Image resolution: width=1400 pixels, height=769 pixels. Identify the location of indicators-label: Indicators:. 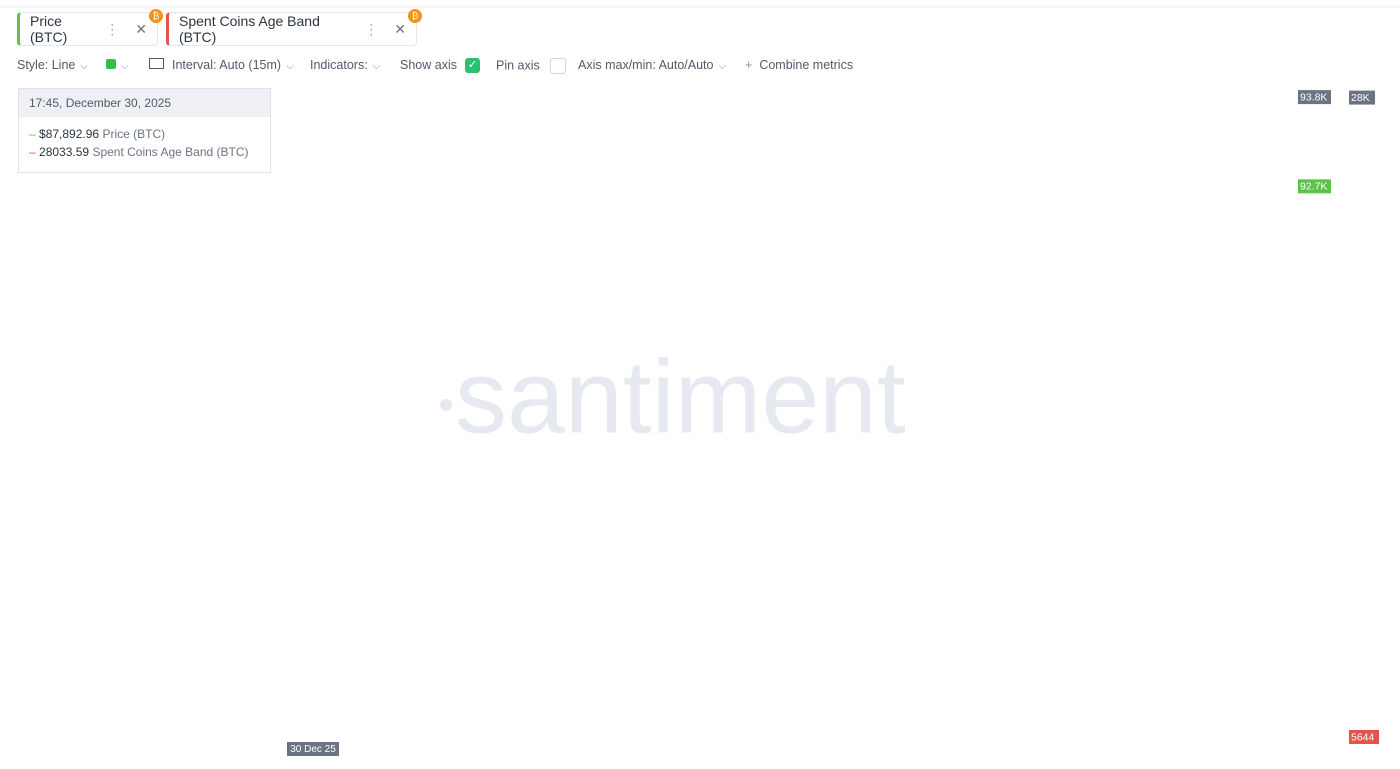
(339, 65).